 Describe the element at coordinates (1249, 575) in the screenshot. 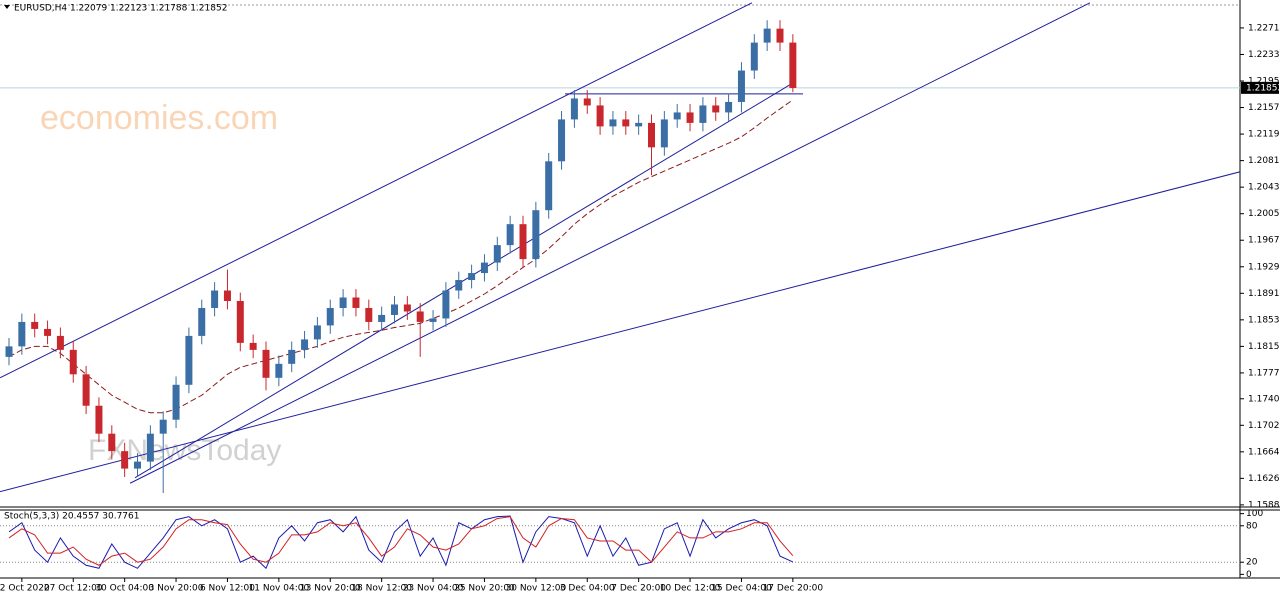

I see `y-tick-label: 0` at that location.